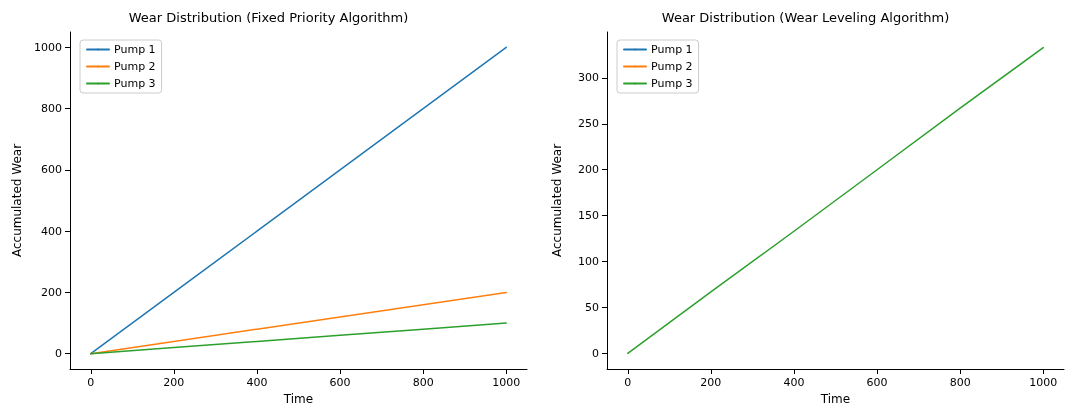 The image size is (1074, 410). Describe the element at coordinates (588, 124) in the screenshot. I see `y-tick-label: 250` at that location.